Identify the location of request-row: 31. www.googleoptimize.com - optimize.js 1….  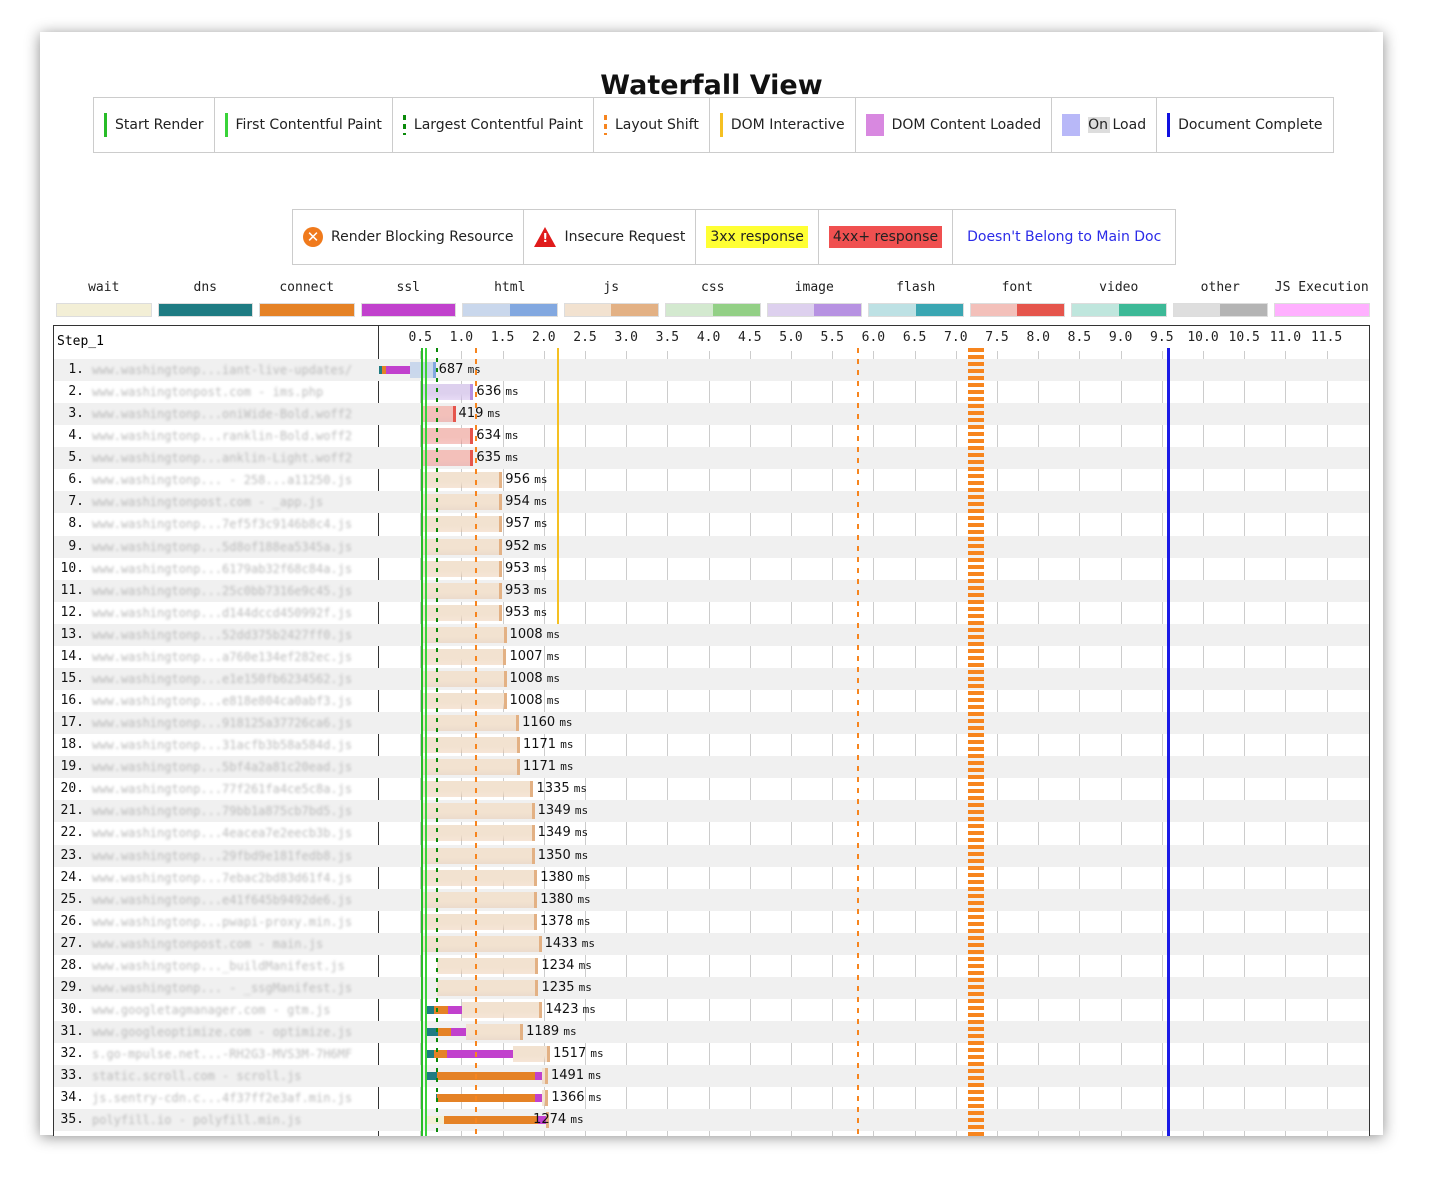
(711, 1032).